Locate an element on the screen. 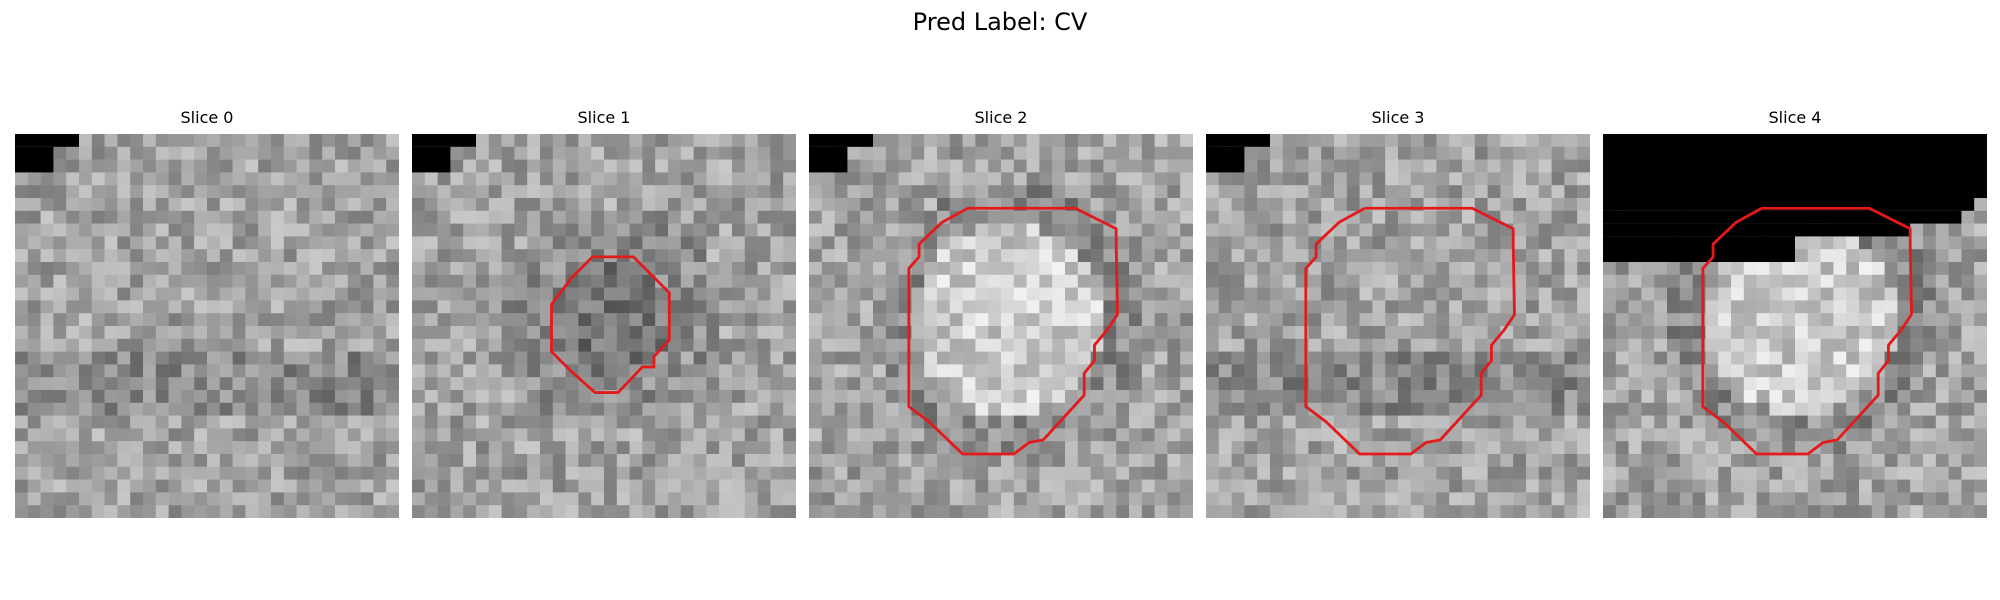  black-mask-region is located at coordinates (1795, 198).